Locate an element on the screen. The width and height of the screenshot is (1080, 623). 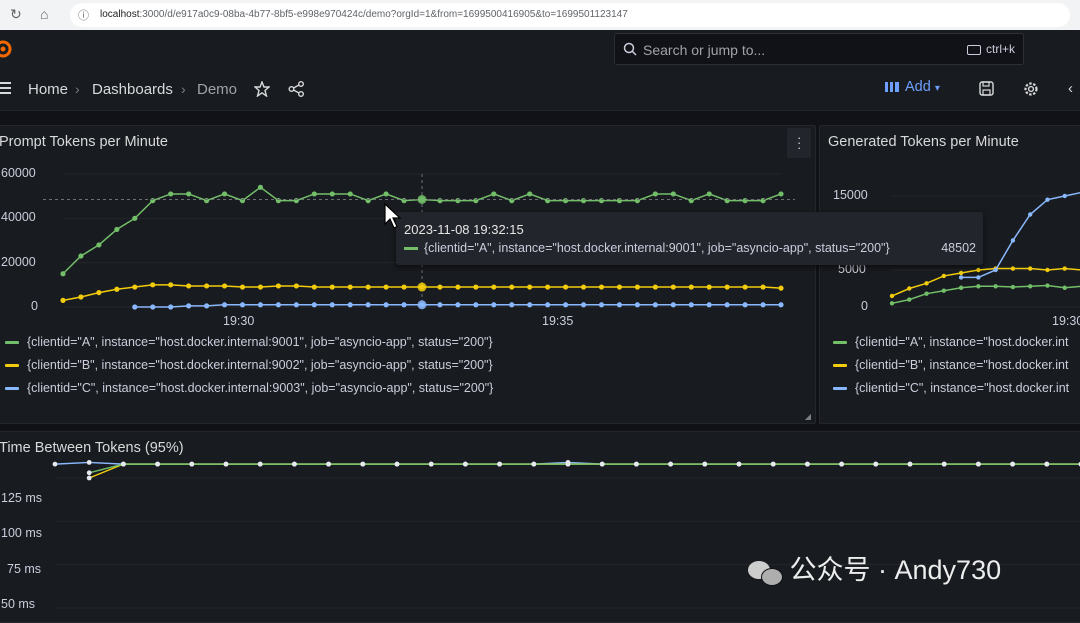
series-line is located at coordinates (986, 295).